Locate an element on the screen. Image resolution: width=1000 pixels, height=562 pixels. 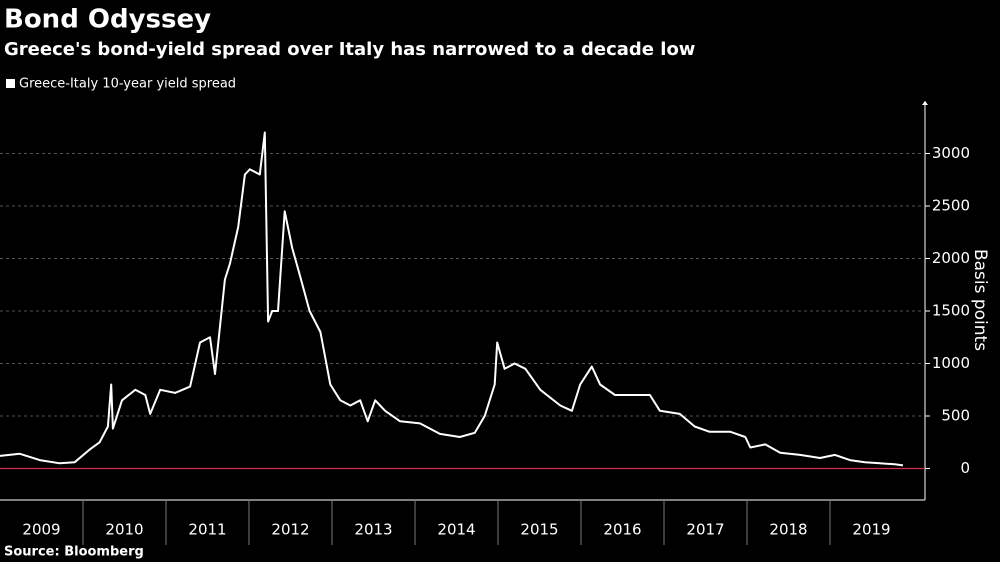
y-axis-arrow is located at coordinates (925, 103).